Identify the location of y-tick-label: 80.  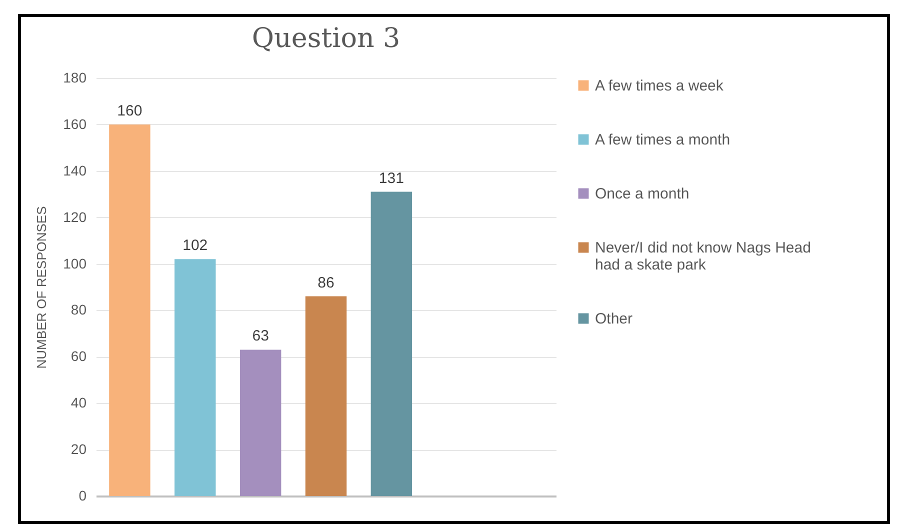
(78, 310).